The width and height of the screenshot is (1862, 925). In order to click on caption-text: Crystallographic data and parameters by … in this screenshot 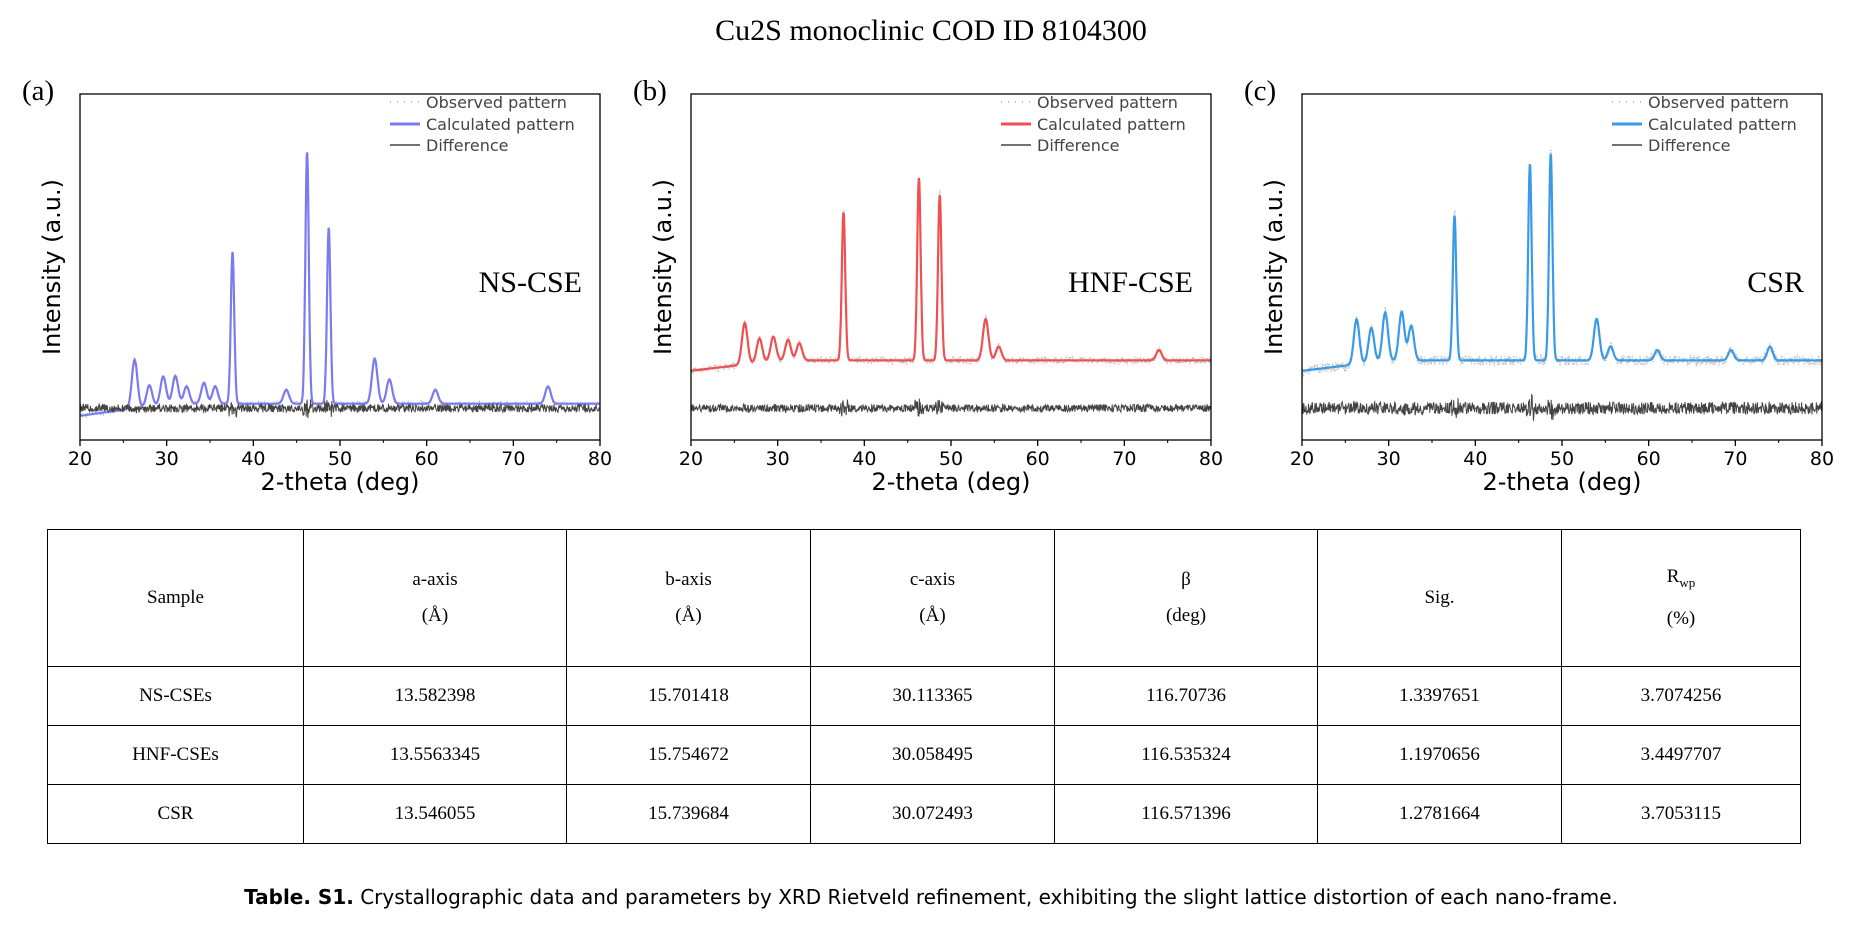, I will do `click(985, 897)`.